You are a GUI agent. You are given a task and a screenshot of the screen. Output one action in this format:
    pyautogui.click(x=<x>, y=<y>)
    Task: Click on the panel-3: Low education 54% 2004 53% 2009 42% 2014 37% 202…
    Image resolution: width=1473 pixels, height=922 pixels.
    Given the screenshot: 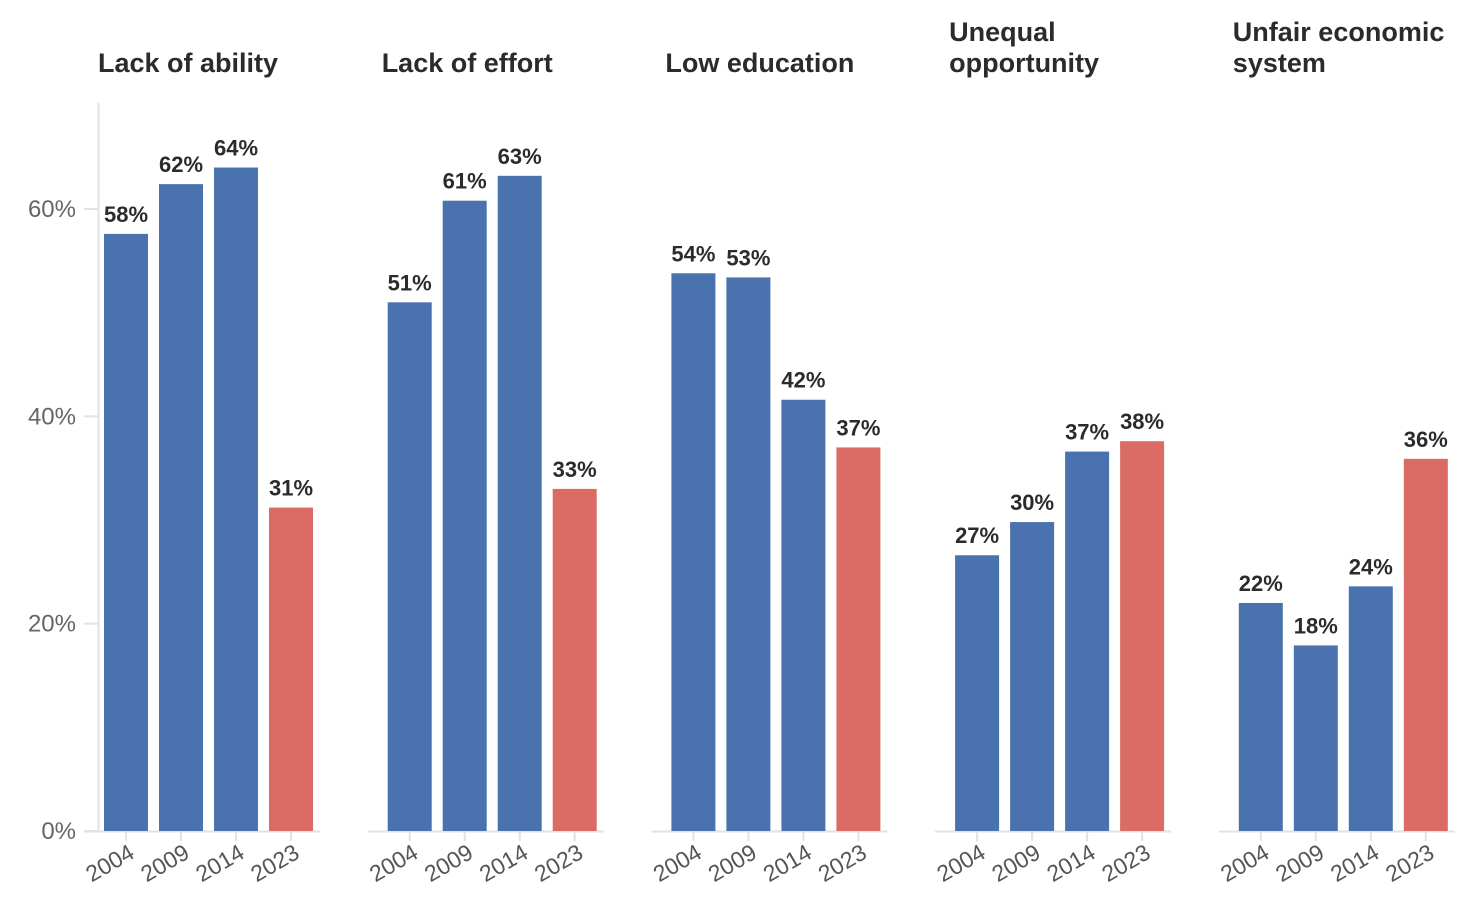 What is the action you would take?
    pyautogui.click(x=768, y=467)
    